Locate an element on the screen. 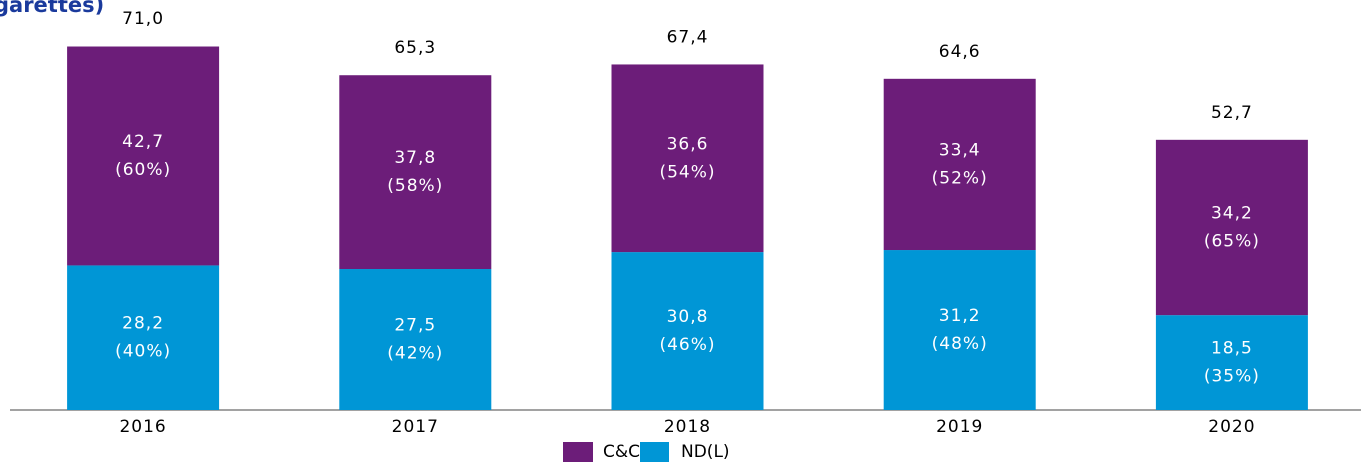  value-label: 37,8 is located at coordinates (415, 158).